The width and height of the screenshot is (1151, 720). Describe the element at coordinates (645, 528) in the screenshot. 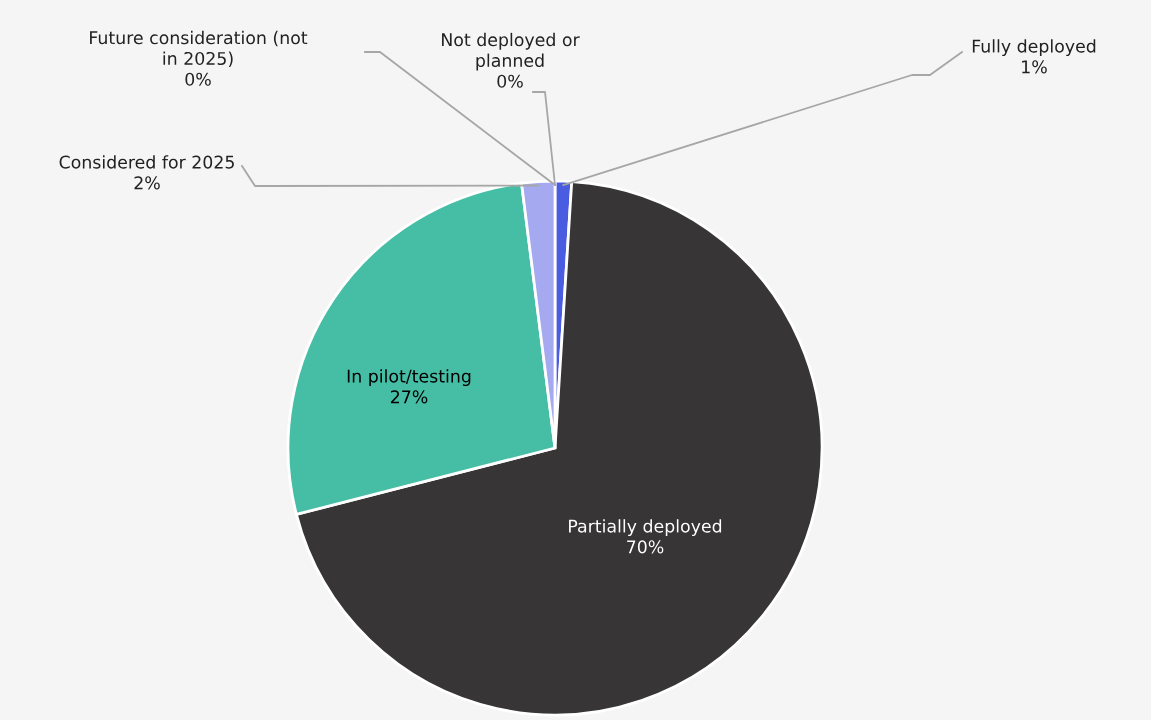

I see `slice-label: Partially deployed` at that location.